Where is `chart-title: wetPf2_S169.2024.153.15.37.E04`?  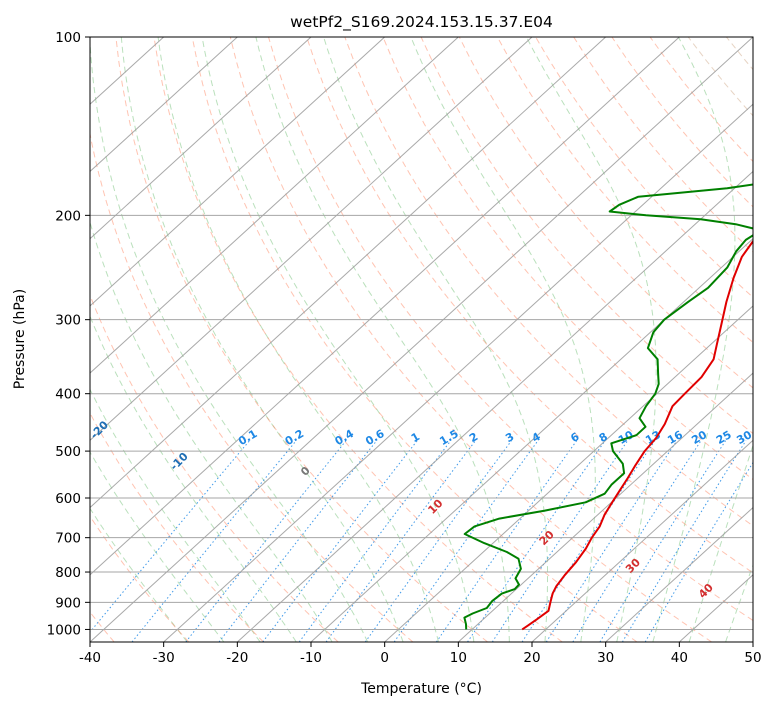
chart-title: wetPf2_S169.2024.153.15.37.E04 is located at coordinates (421, 22).